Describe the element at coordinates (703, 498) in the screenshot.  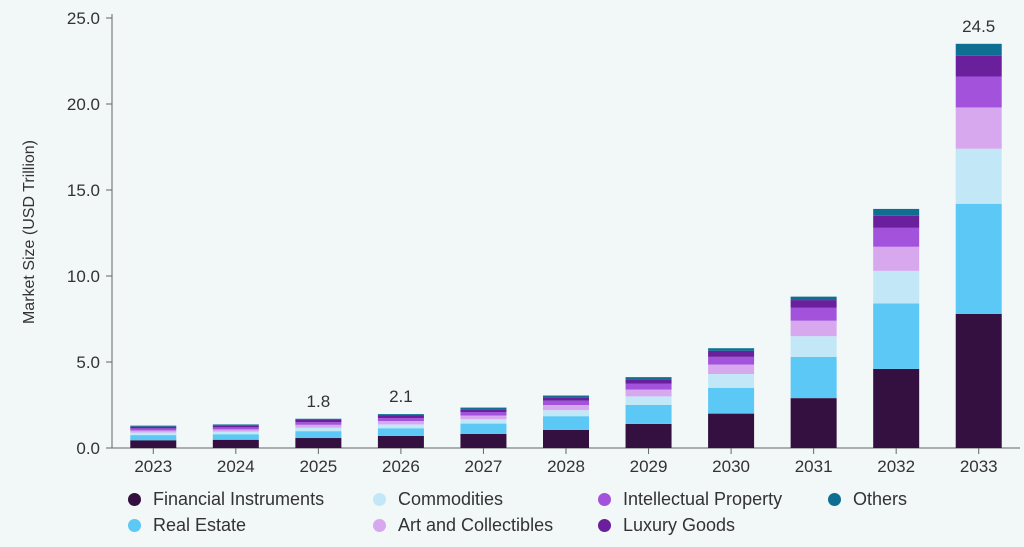
I see `legend-label: Intellectual Property` at that location.